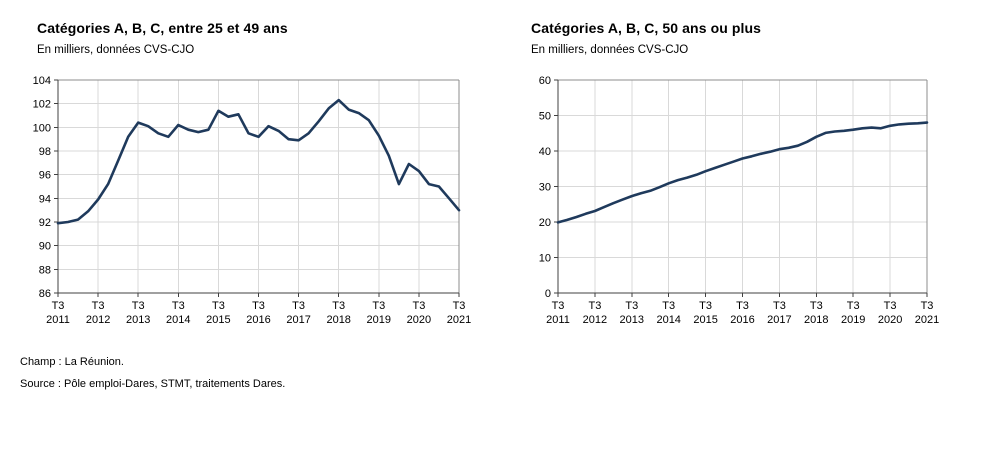 The image size is (996, 458). Describe the element at coordinates (45, 223) in the screenshot. I see `y-tick-label: 92` at that location.